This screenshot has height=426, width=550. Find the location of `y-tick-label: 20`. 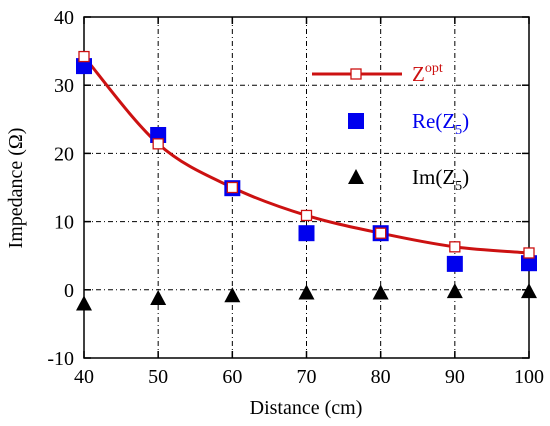

y-tick-label: 20 is located at coordinates (64, 154).